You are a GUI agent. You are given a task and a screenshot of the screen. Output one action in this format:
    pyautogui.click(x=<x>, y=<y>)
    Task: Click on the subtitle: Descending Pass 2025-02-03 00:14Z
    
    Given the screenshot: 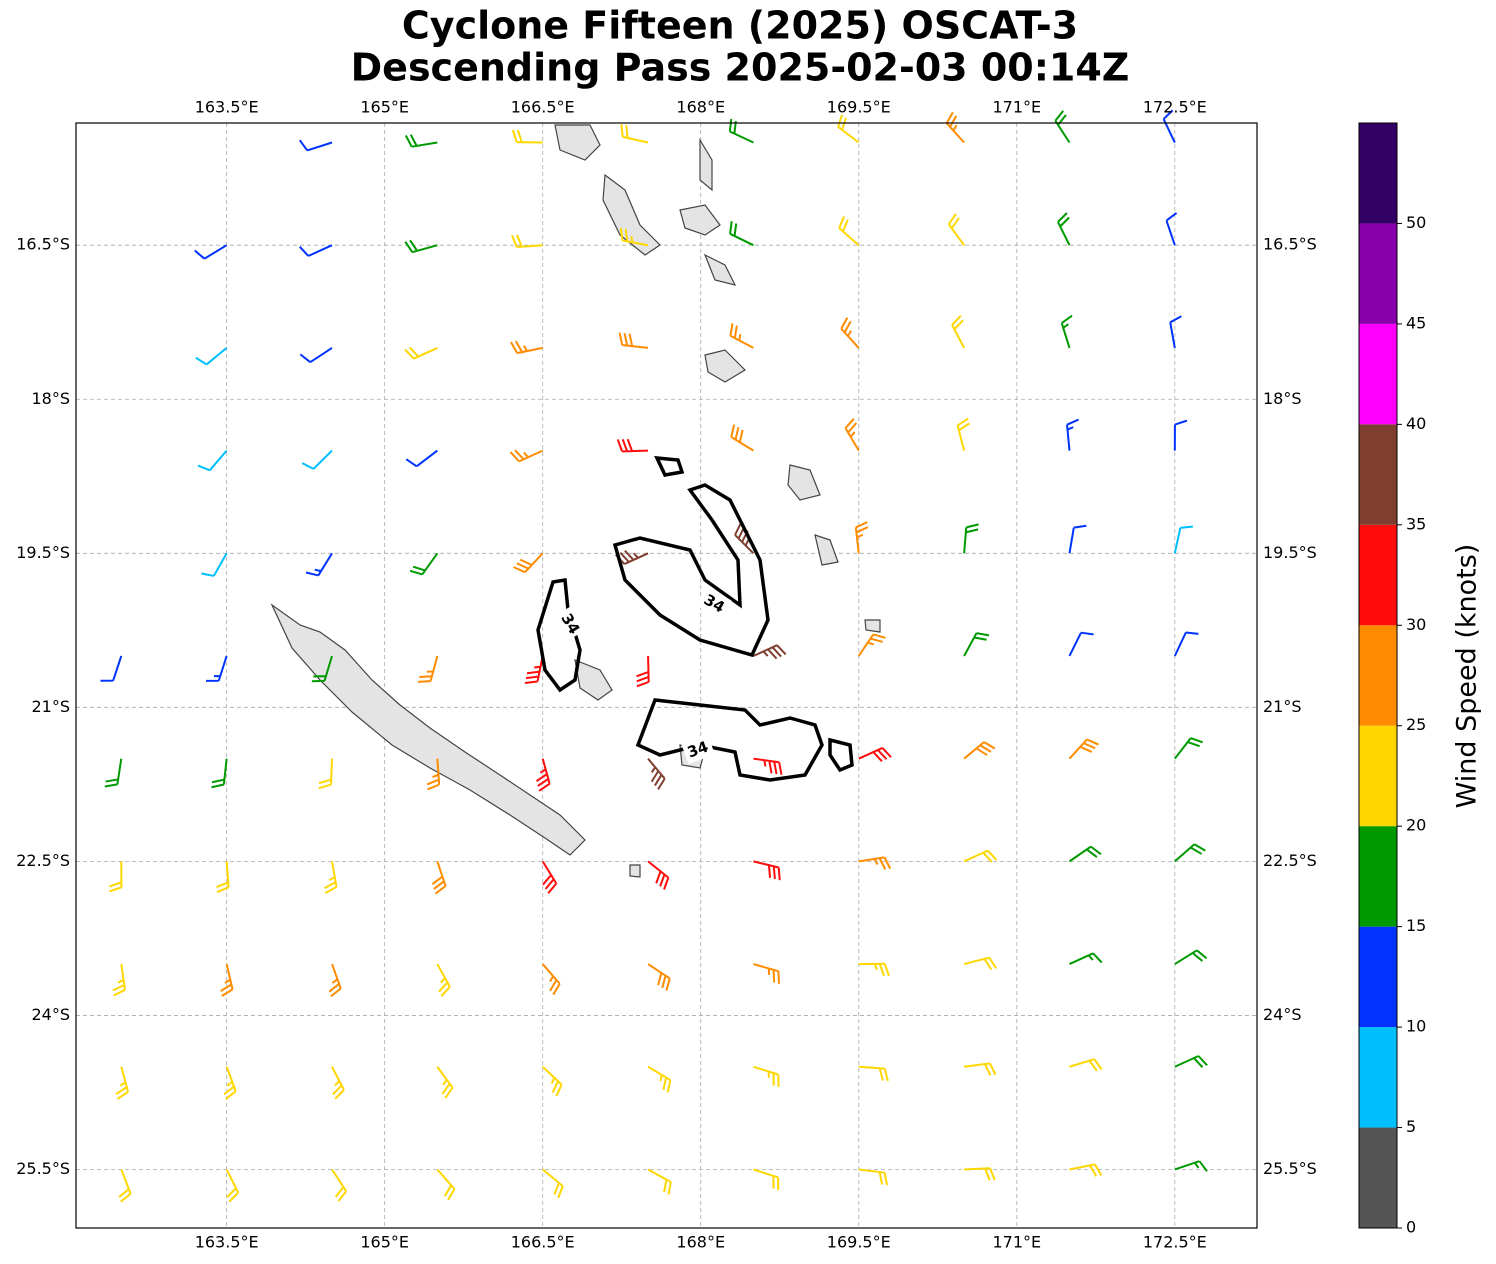 What is the action you would take?
    pyautogui.click(x=740, y=68)
    